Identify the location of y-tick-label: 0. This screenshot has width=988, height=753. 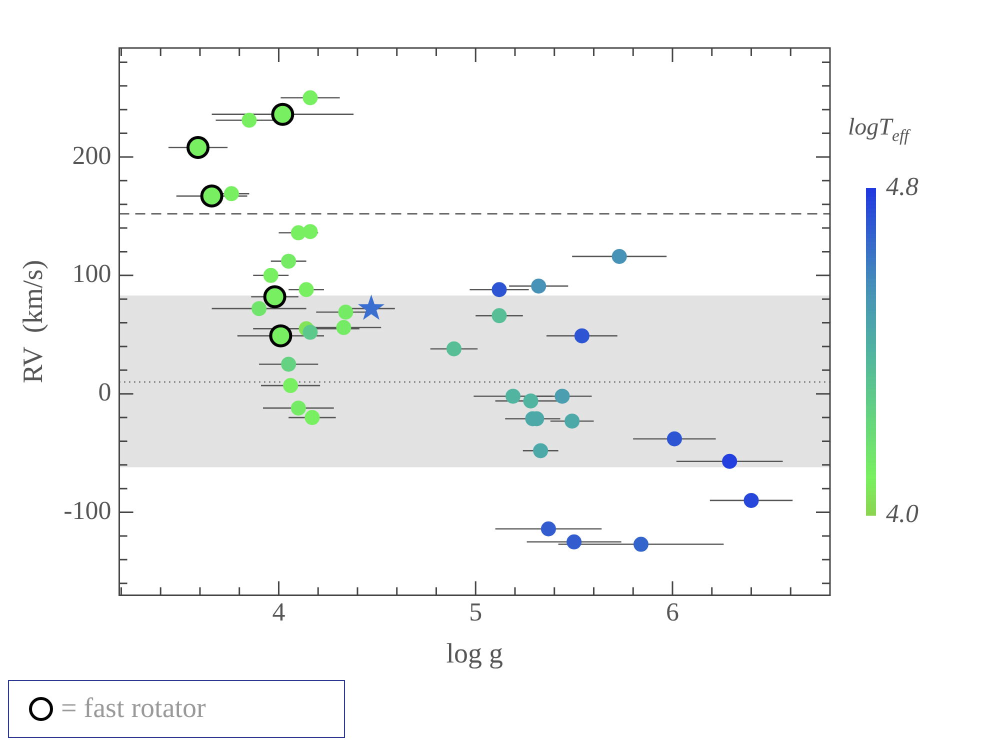
(105, 392).